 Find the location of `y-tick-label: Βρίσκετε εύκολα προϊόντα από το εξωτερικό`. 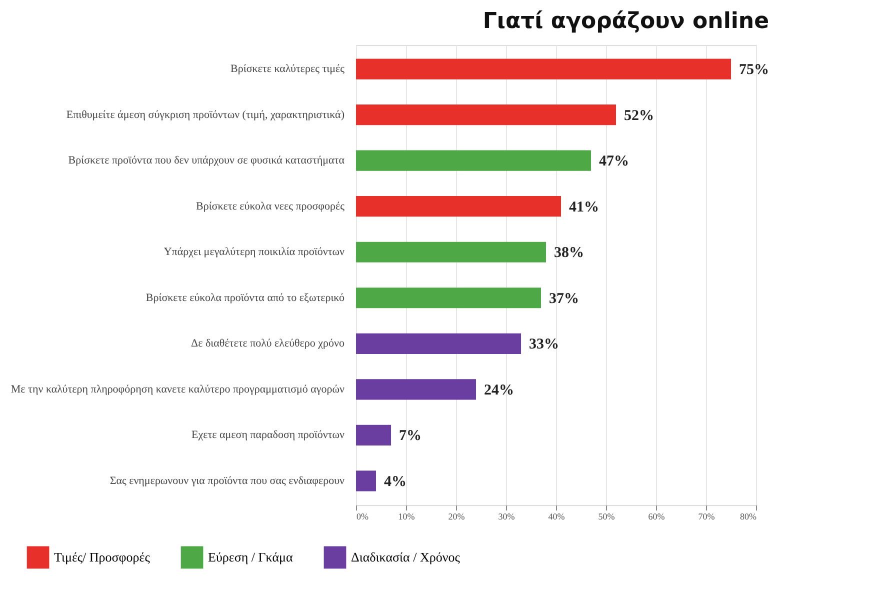

y-tick-label: Βρίσκετε εύκολα προϊόντα από το εξωτερικό is located at coordinates (245, 298).